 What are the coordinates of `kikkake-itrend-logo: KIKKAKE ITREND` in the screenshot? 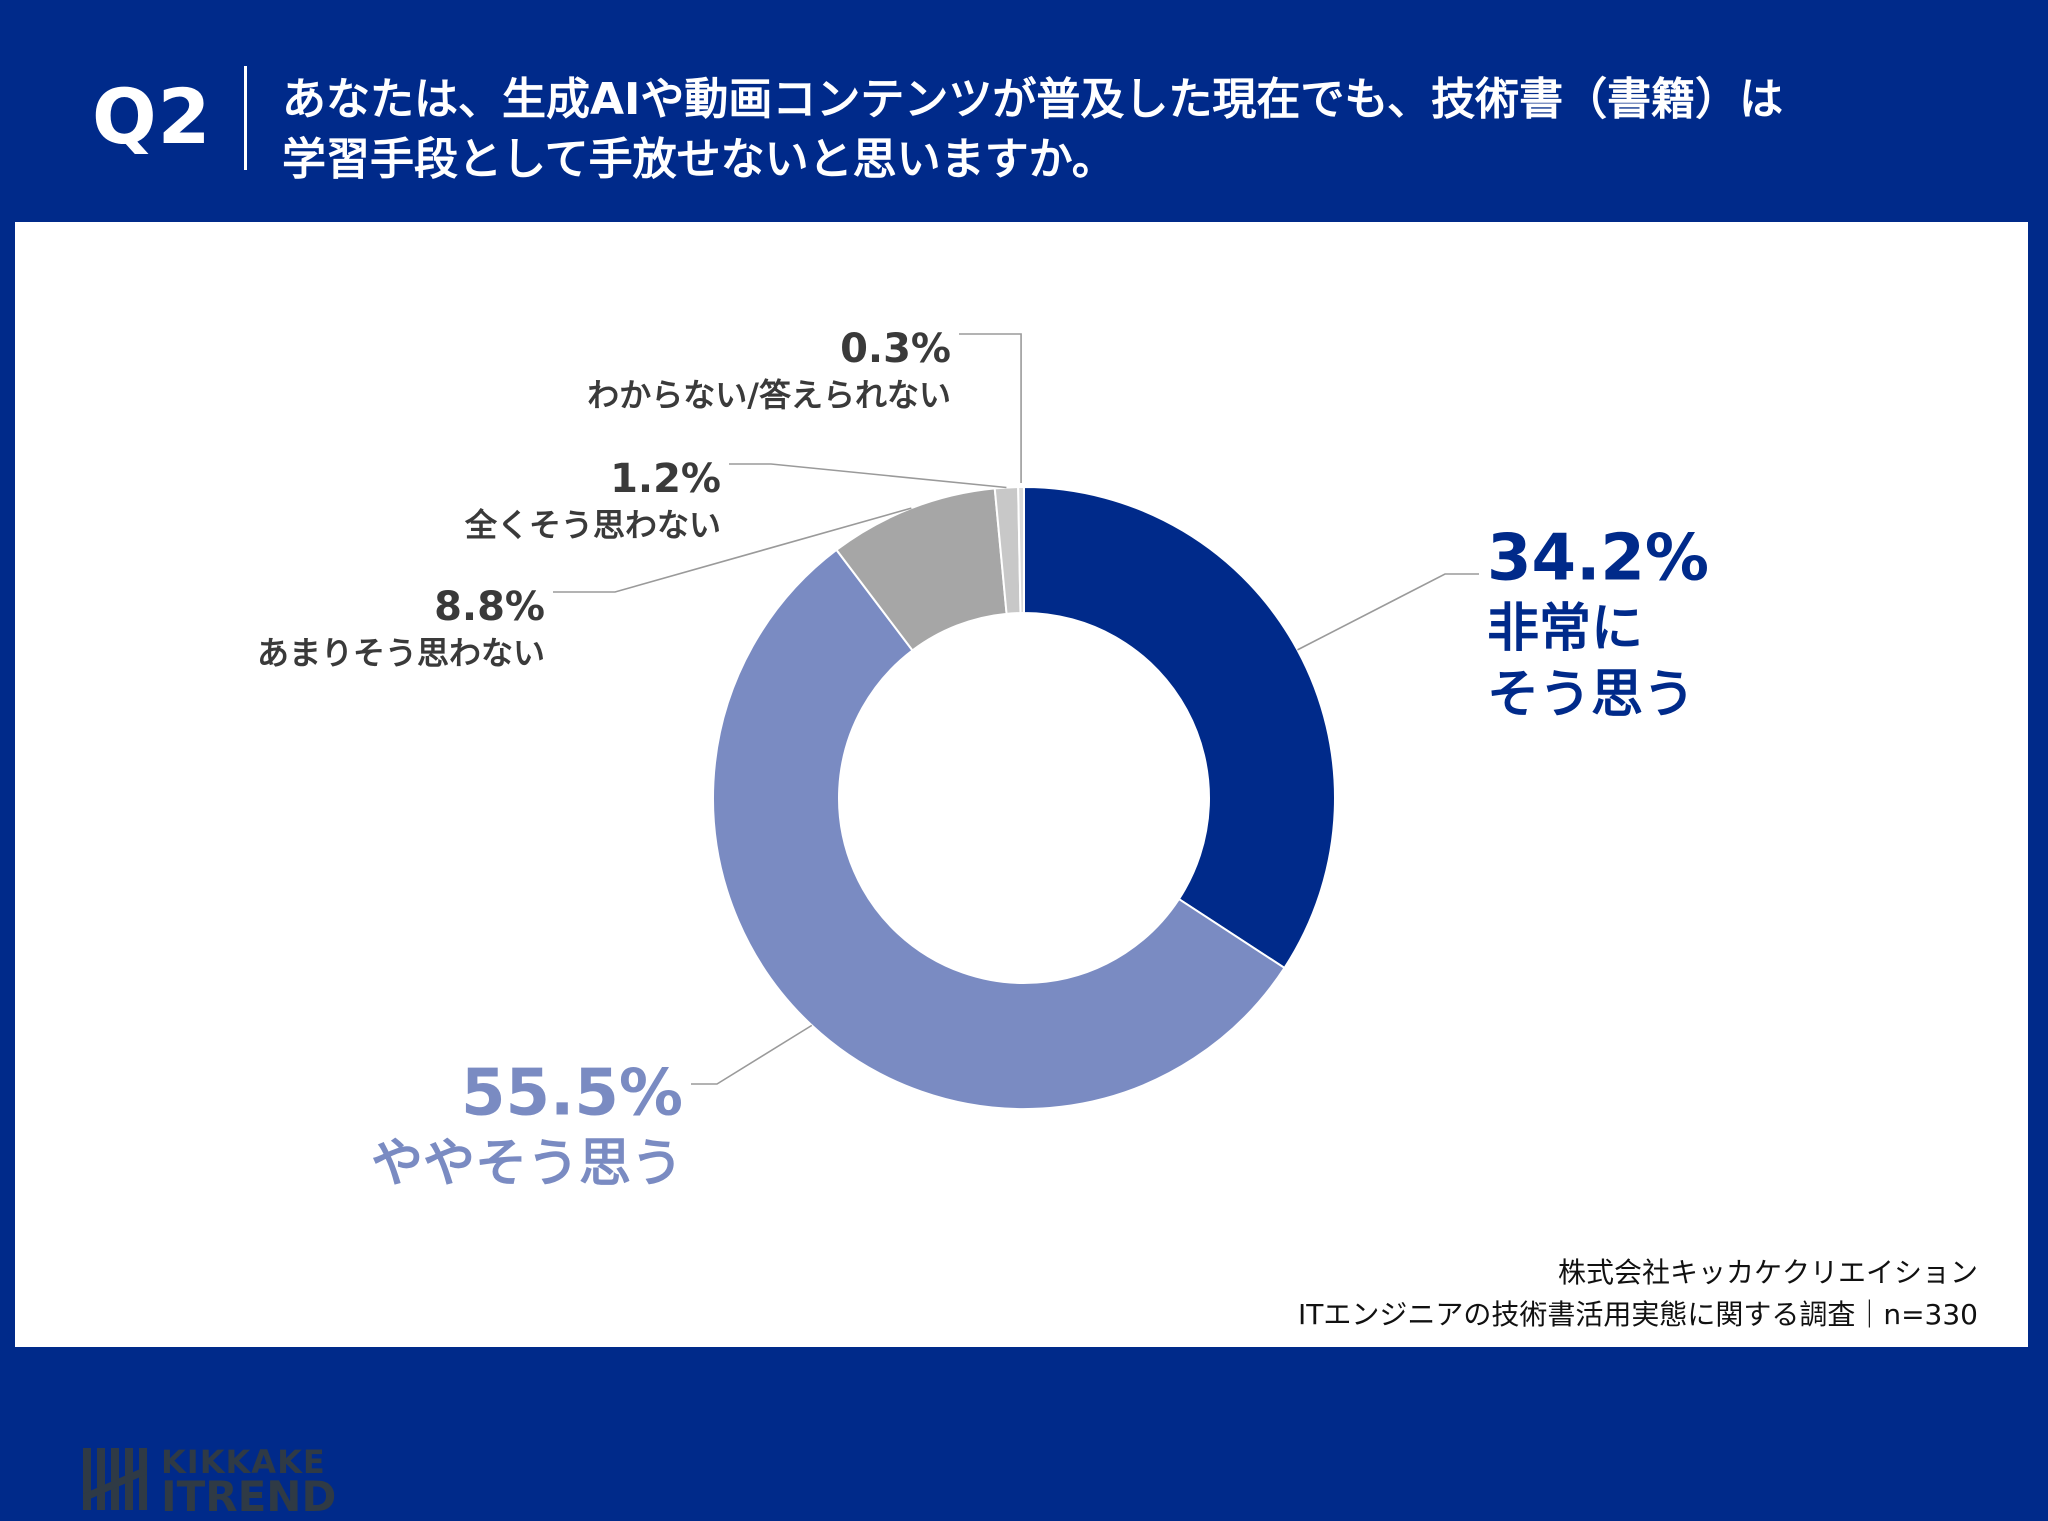 It's located at (213, 1480).